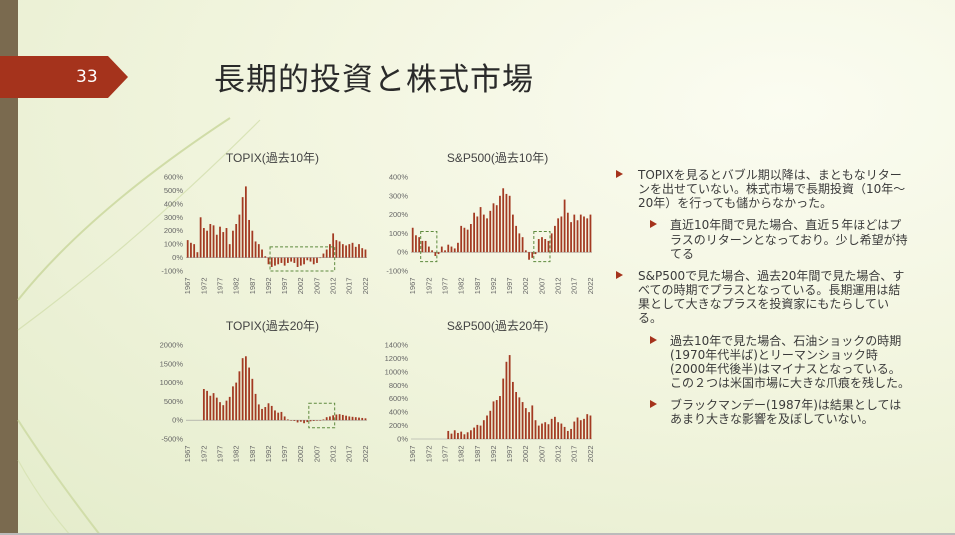 The width and height of the screenshot is (955, 535). I want to click on y-tick-label: -100%, so click(397, 271).